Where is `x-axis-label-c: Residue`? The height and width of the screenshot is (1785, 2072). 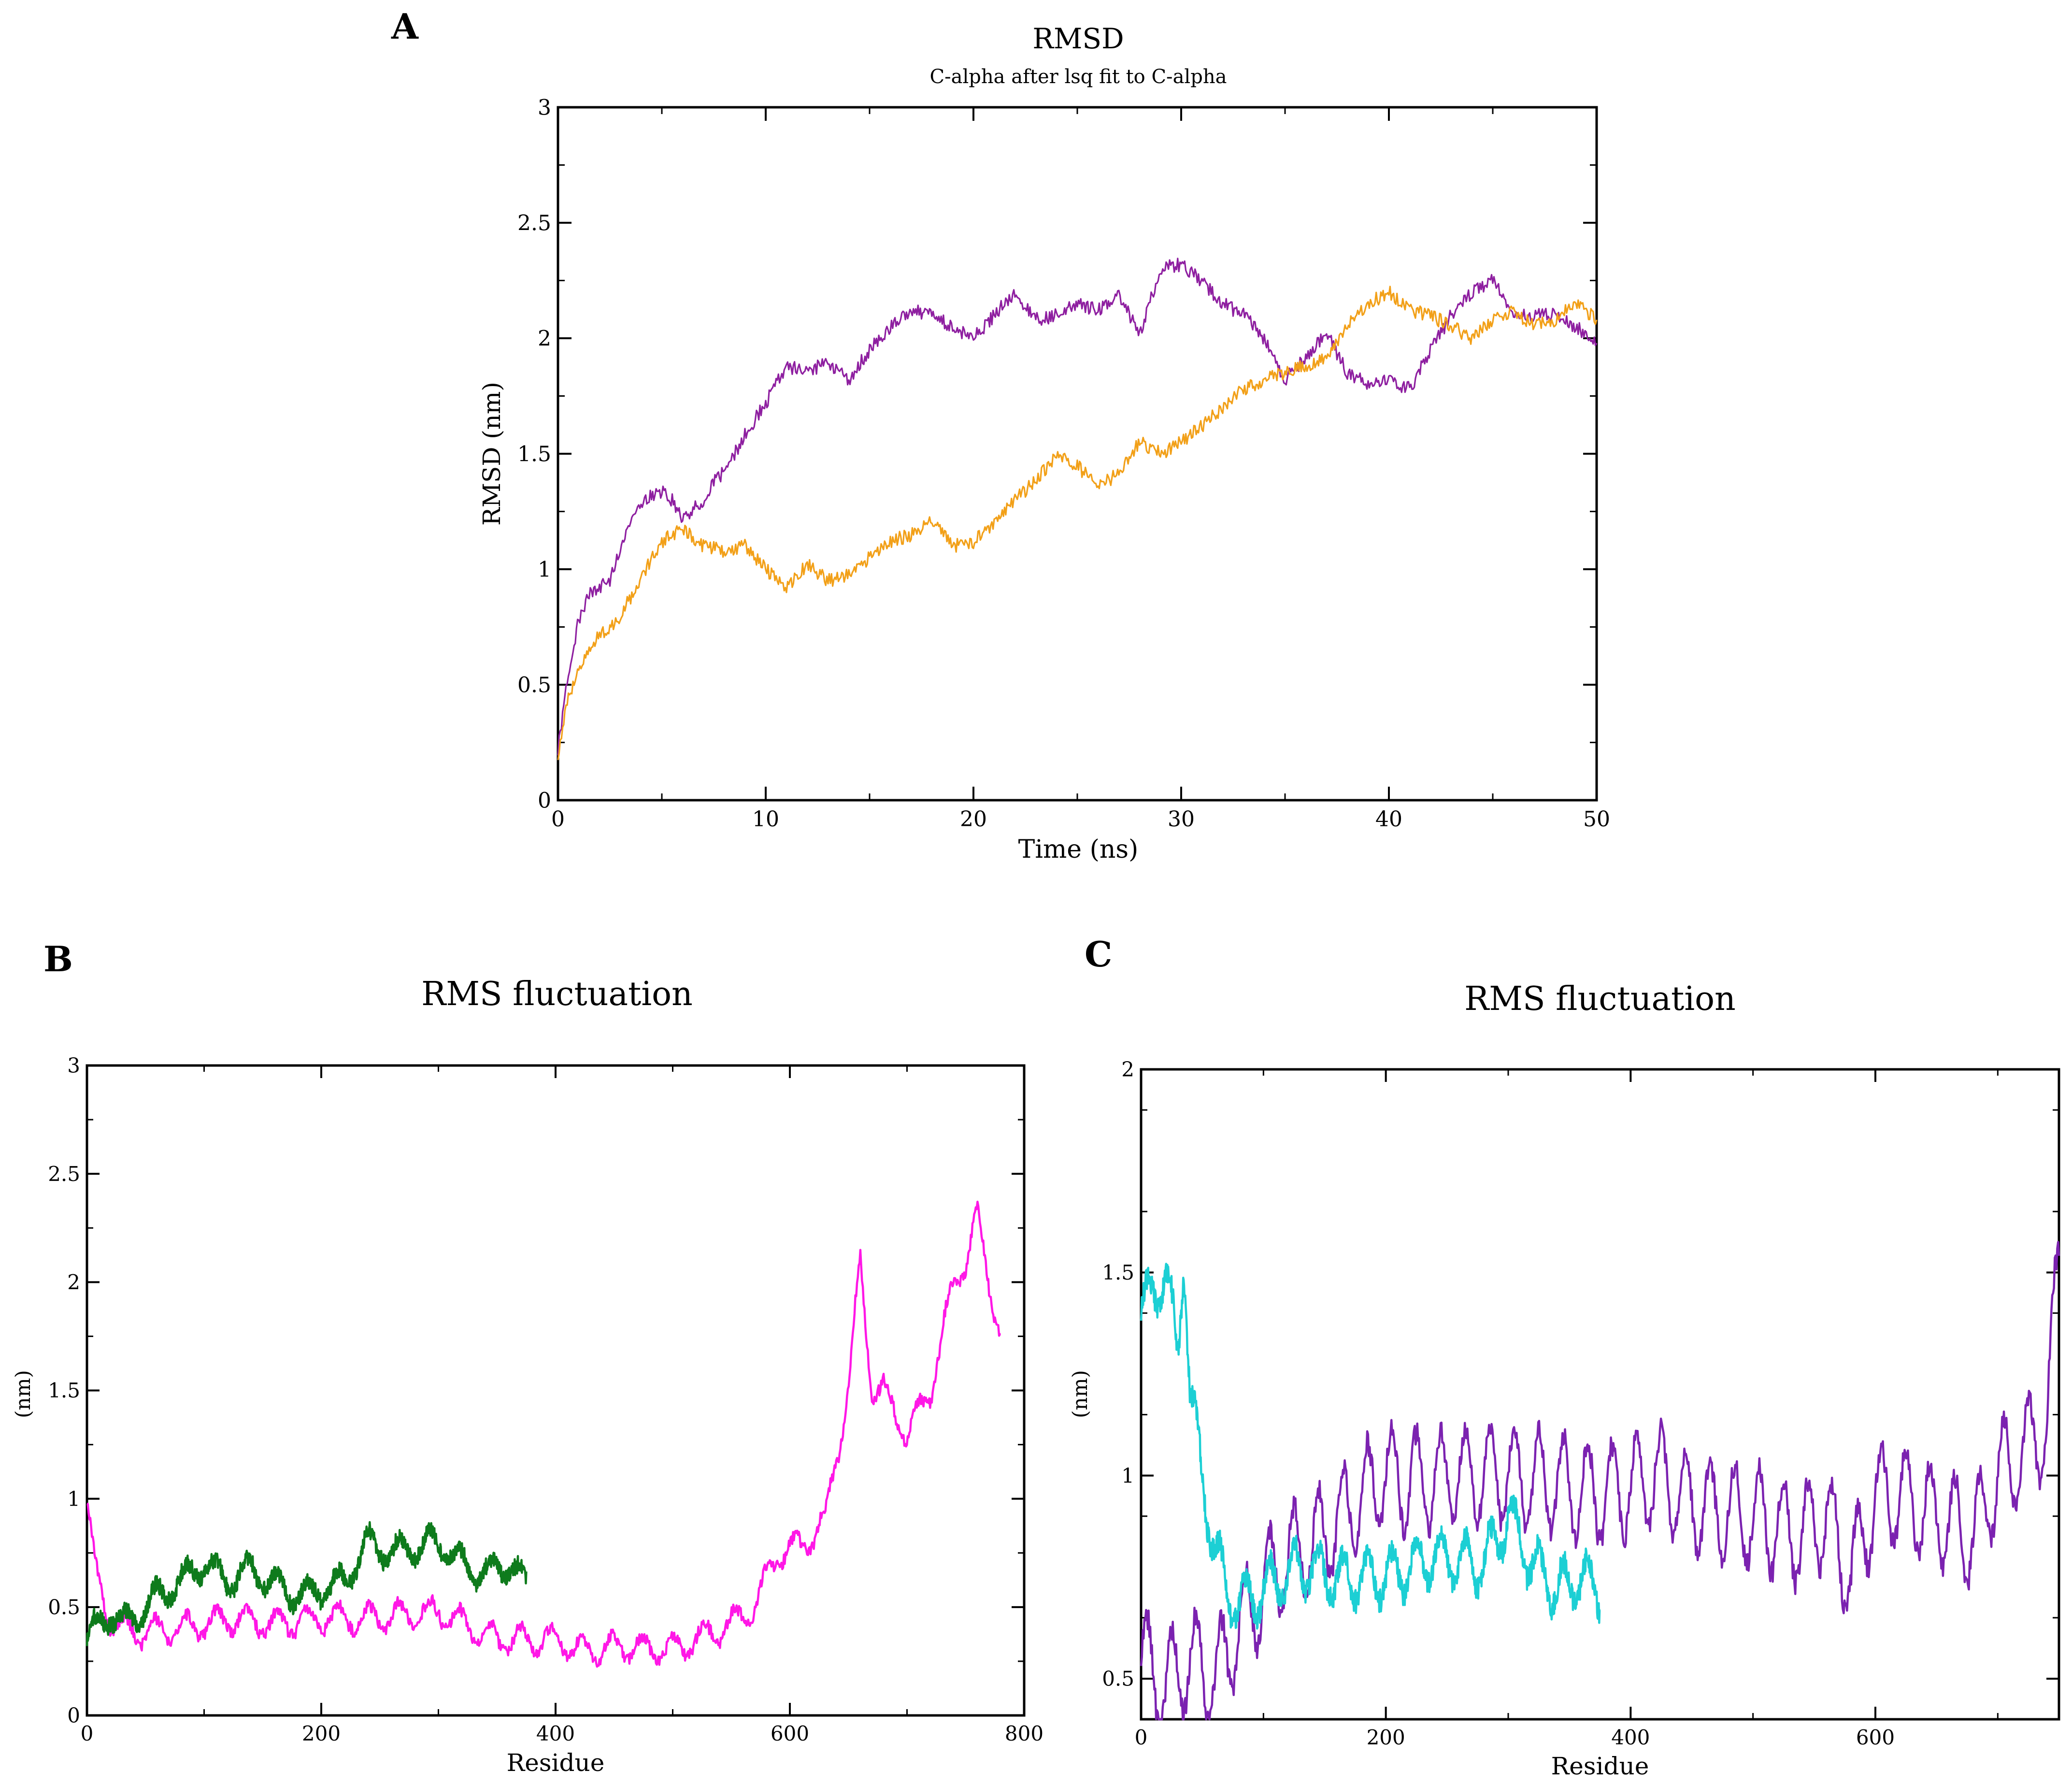
x-axis-label-c: Residue is located at coordinates (1600, 1766).